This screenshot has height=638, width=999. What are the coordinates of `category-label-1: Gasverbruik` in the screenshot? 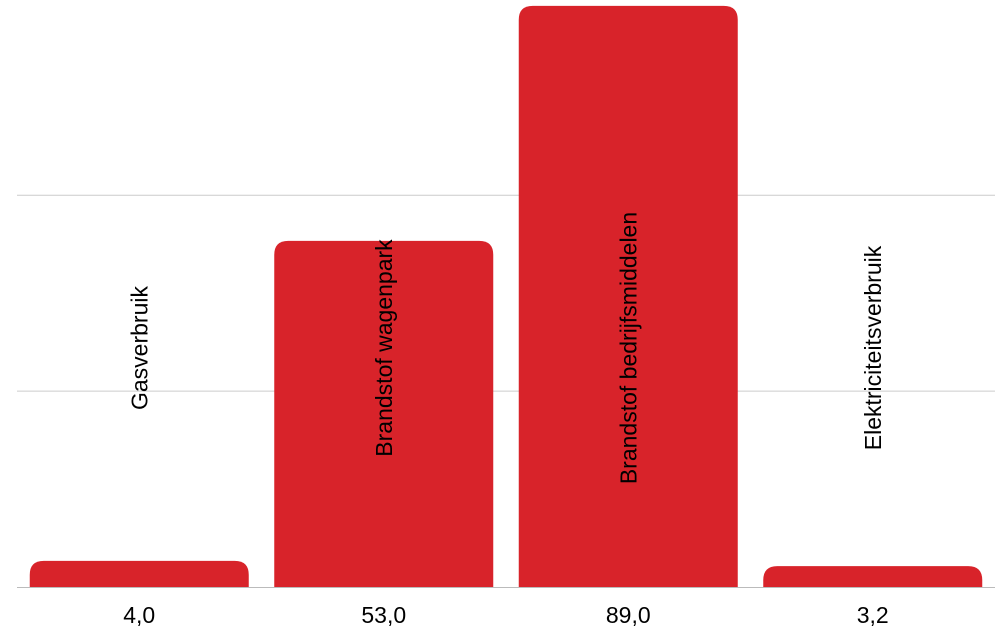 It's located at (139, 348).